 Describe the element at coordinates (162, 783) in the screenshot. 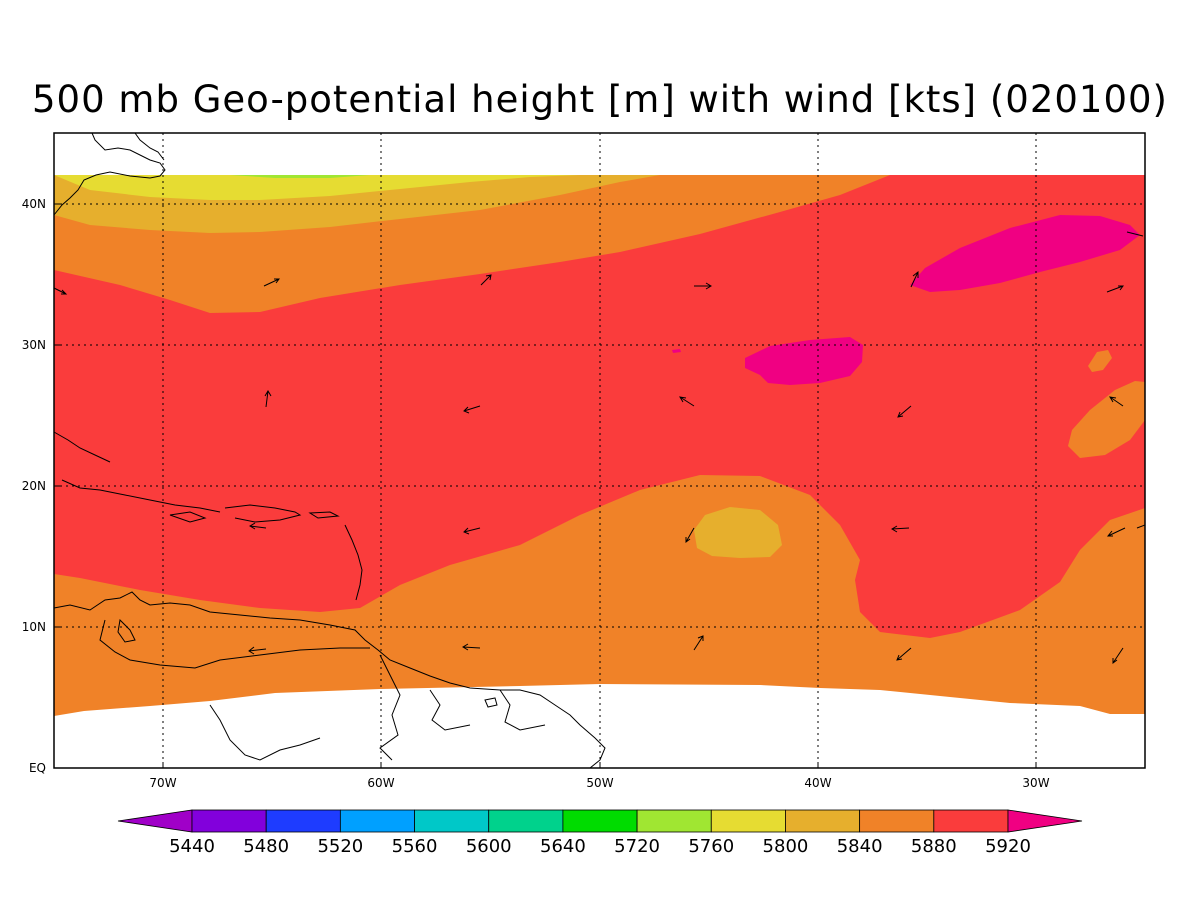

I see `x-tick-label: 70W` at that location.